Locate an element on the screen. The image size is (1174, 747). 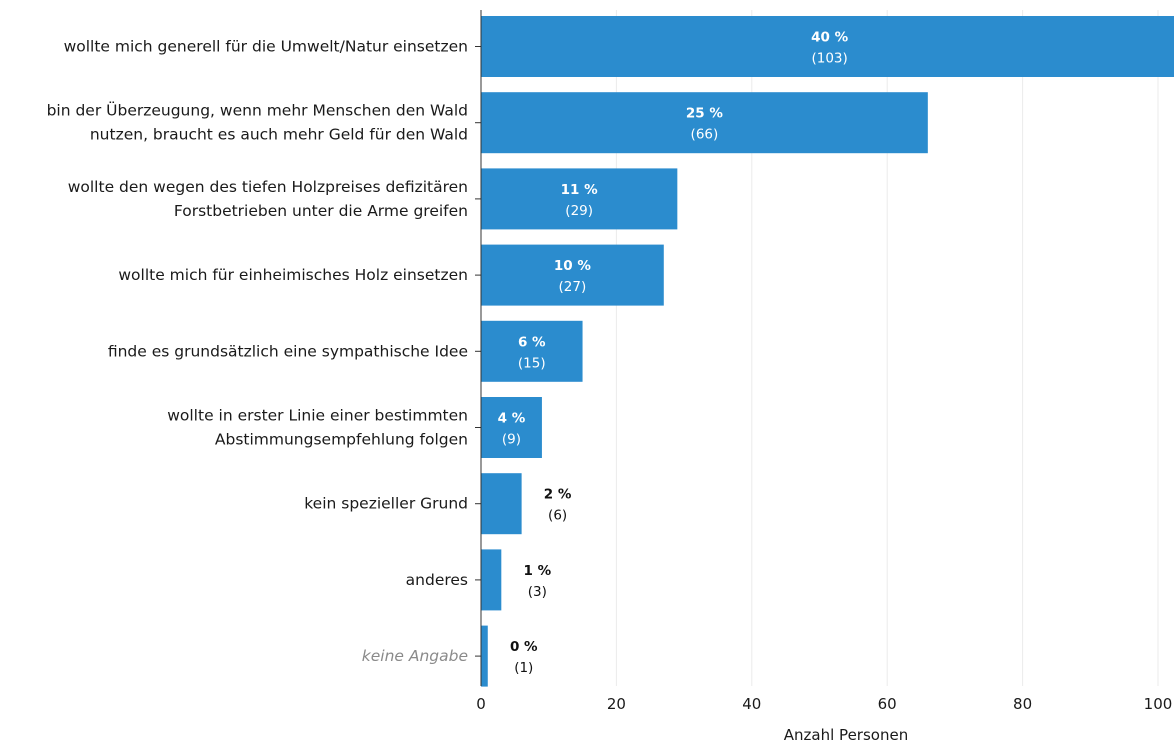
x-tick-label: 100 is located at coordinates (1158, 704).